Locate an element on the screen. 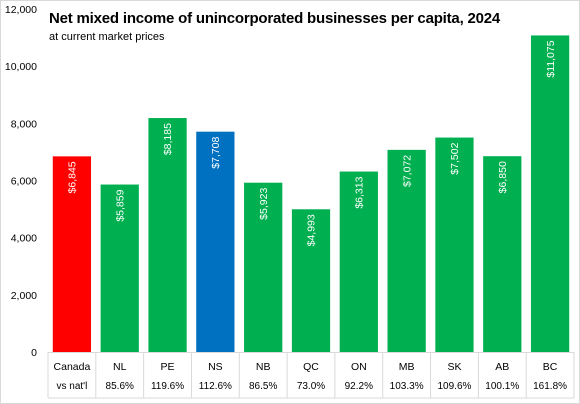 This screenshot has height=404, width=580. category-label: Canada is located at coordinates (72, 367).